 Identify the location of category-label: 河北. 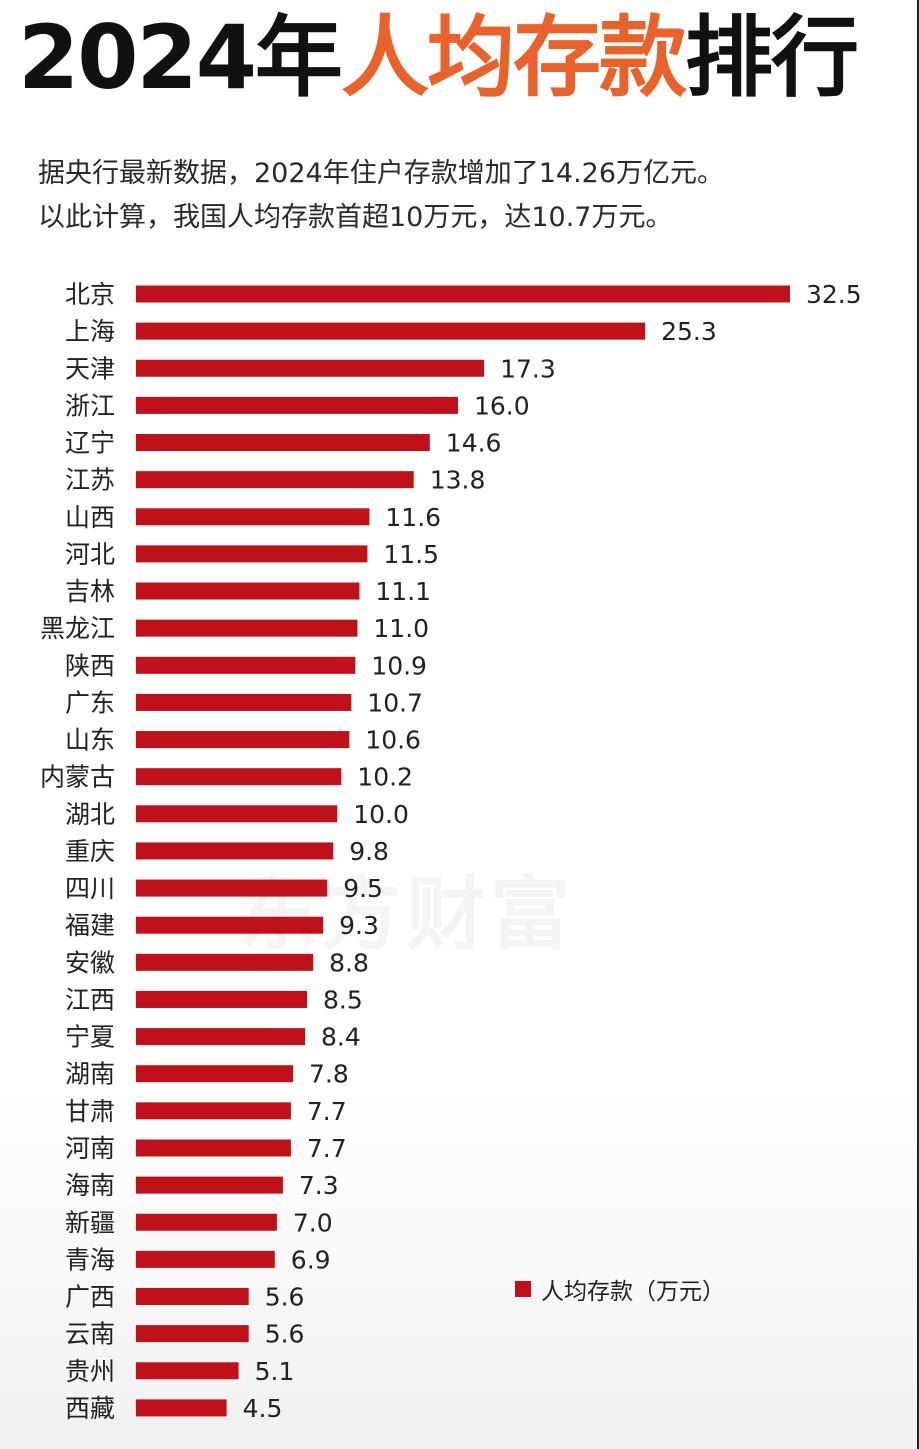
(90, 554).